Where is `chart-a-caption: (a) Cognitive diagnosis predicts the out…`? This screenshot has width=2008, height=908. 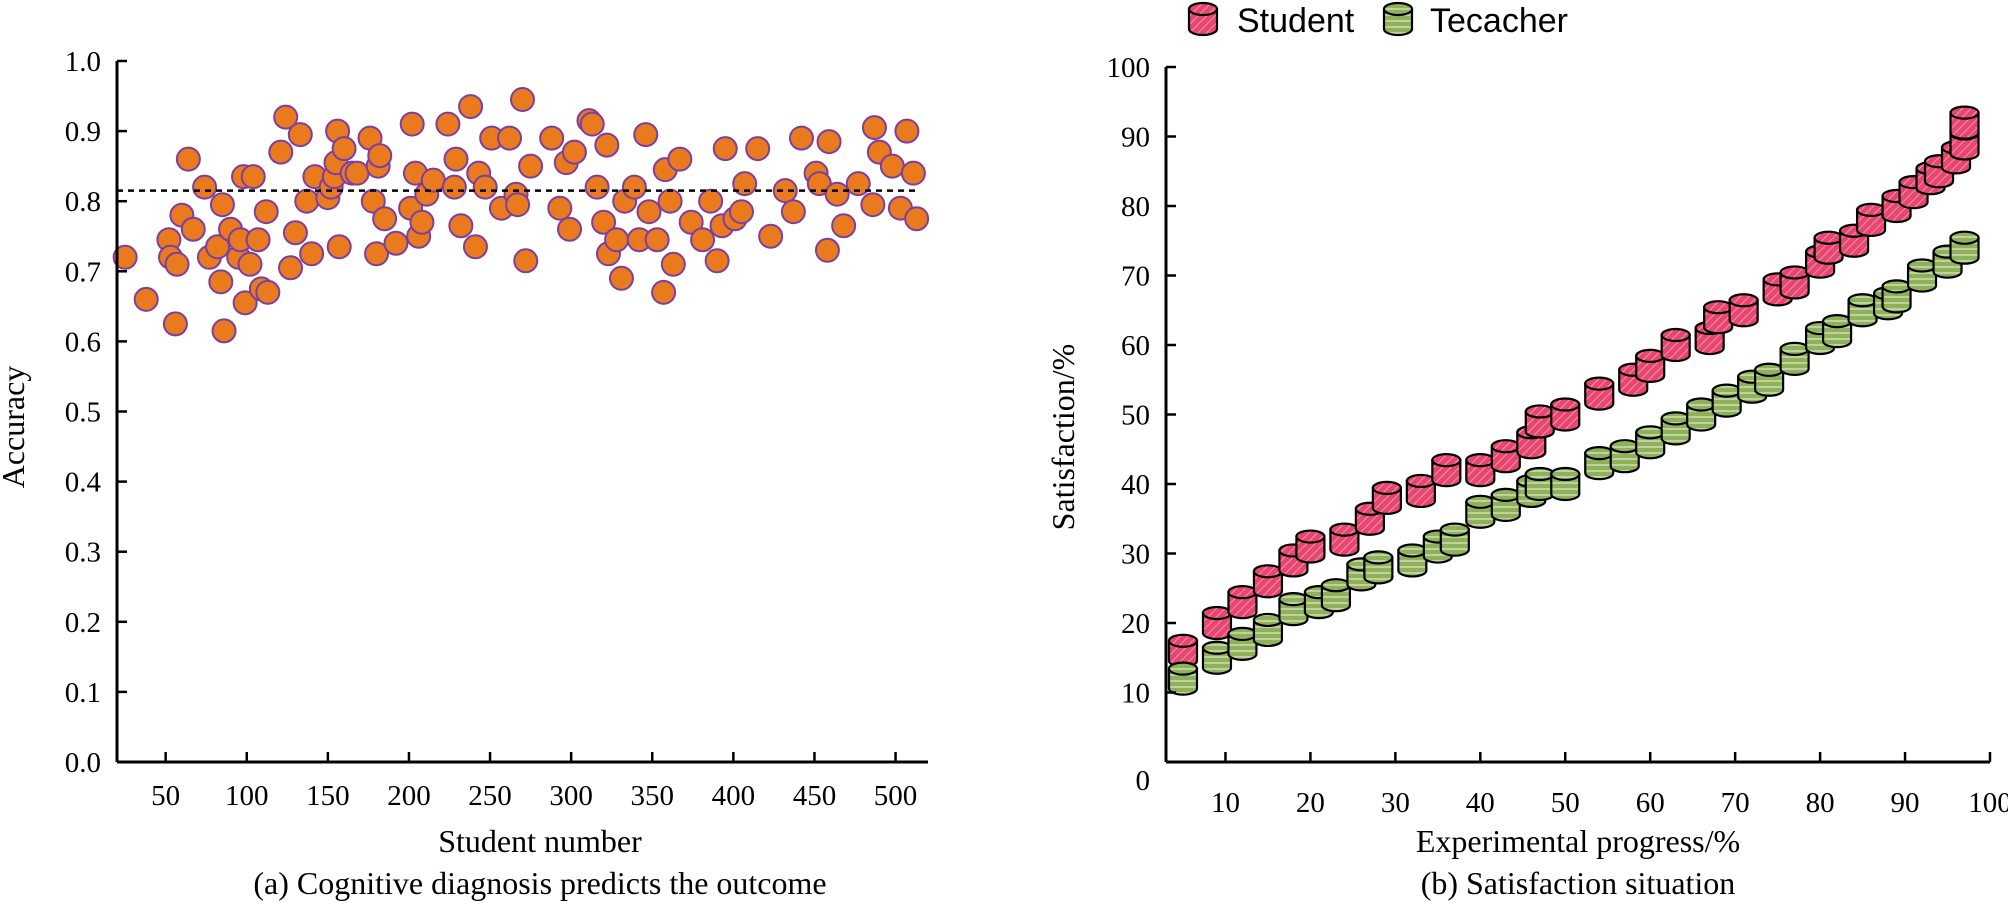 chart-a-caption: (a) Cognitive diagnosis predicts the out… is located at coordinates (539, 883).